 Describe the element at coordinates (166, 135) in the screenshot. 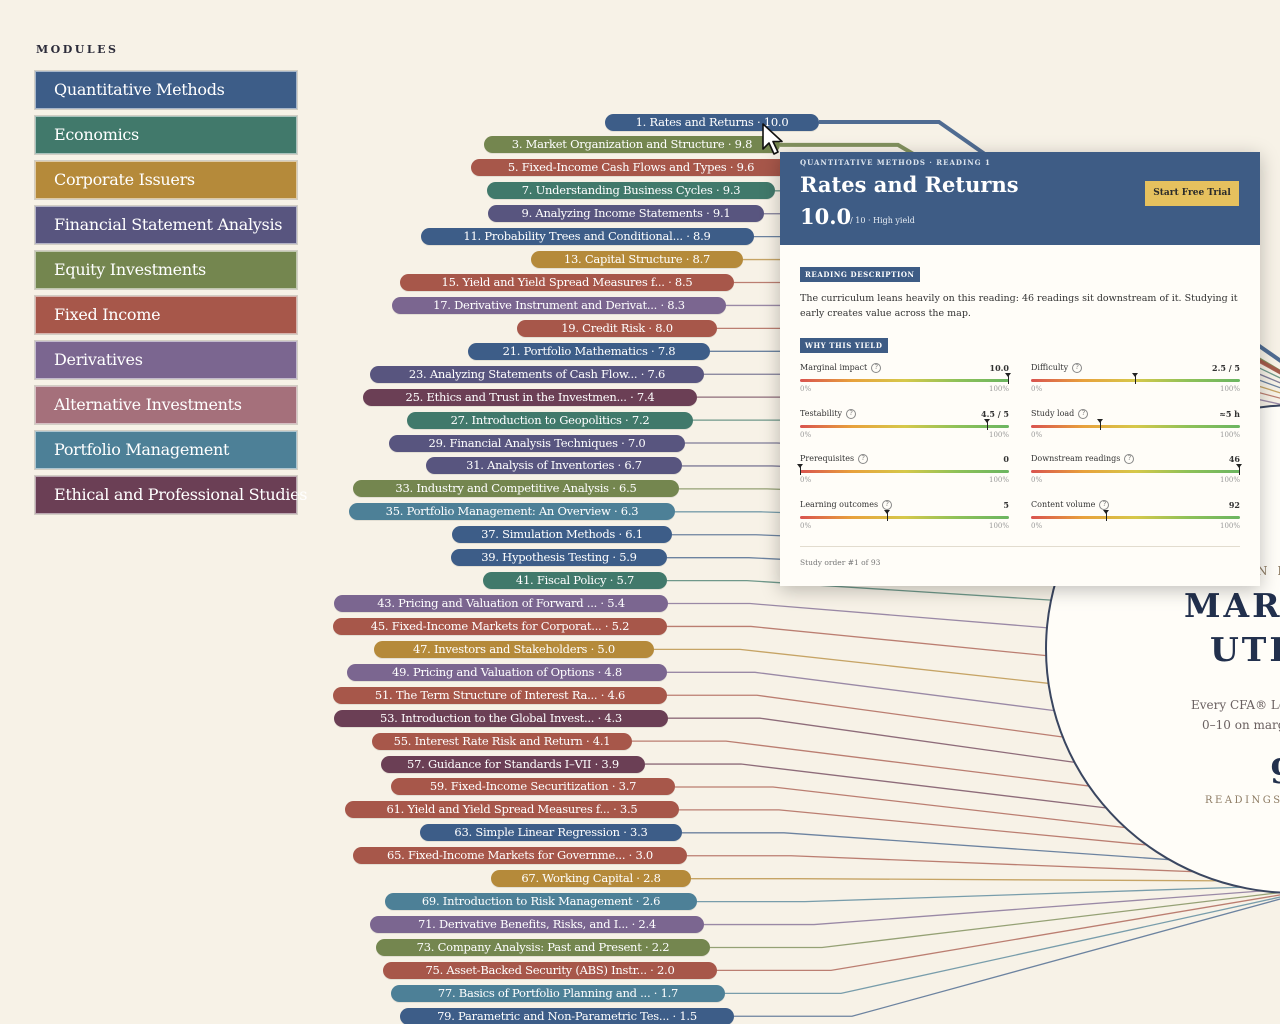

I see `module-economics: Economics` at that location.